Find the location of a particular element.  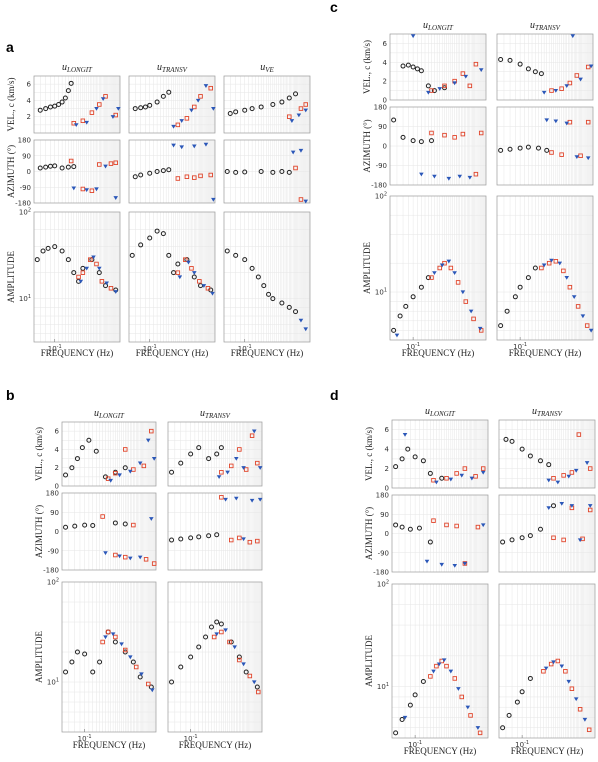

panel-label: d is located at coordinates (334, 395).